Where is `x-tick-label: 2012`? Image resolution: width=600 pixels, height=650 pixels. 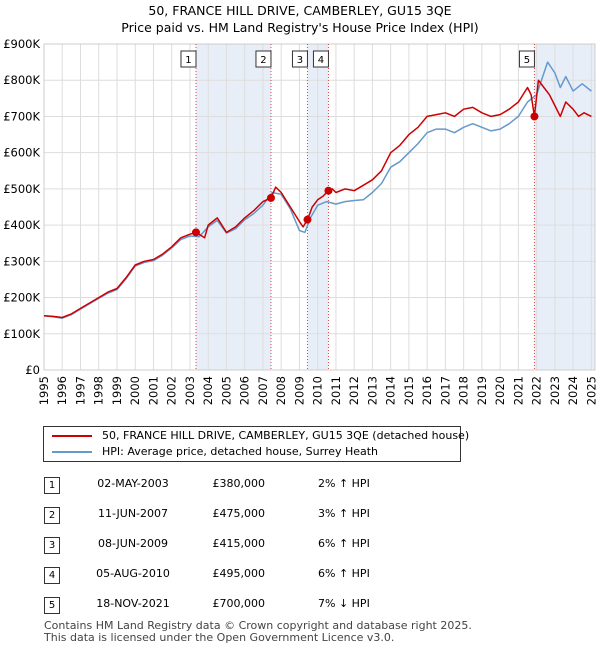
x-tick-label: 2012 is located at coordinates (354, 390).